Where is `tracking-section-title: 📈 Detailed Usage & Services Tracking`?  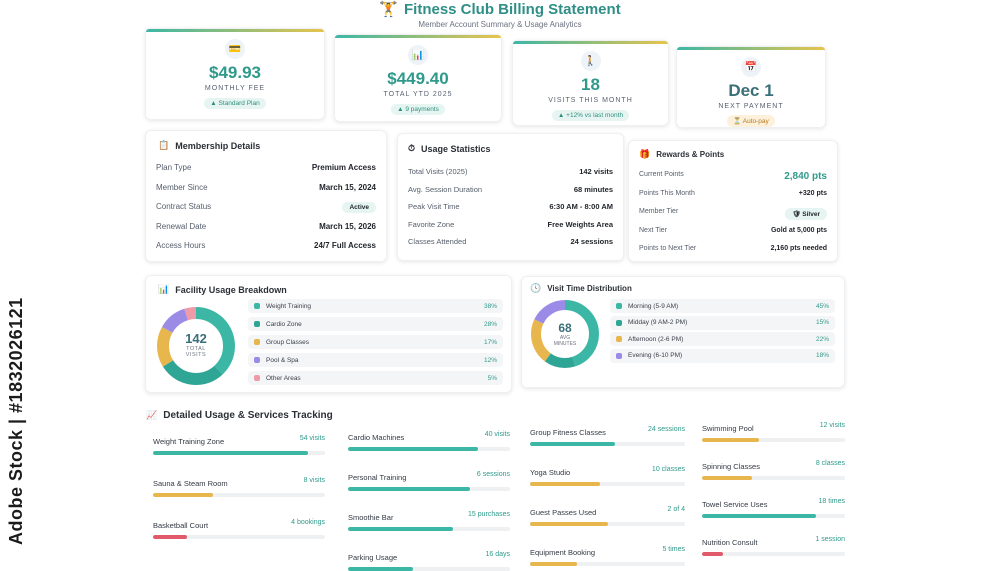 tracking-section-title: 📈 Detailed Usage & Services Tracking is located at coordinates (239, 415).